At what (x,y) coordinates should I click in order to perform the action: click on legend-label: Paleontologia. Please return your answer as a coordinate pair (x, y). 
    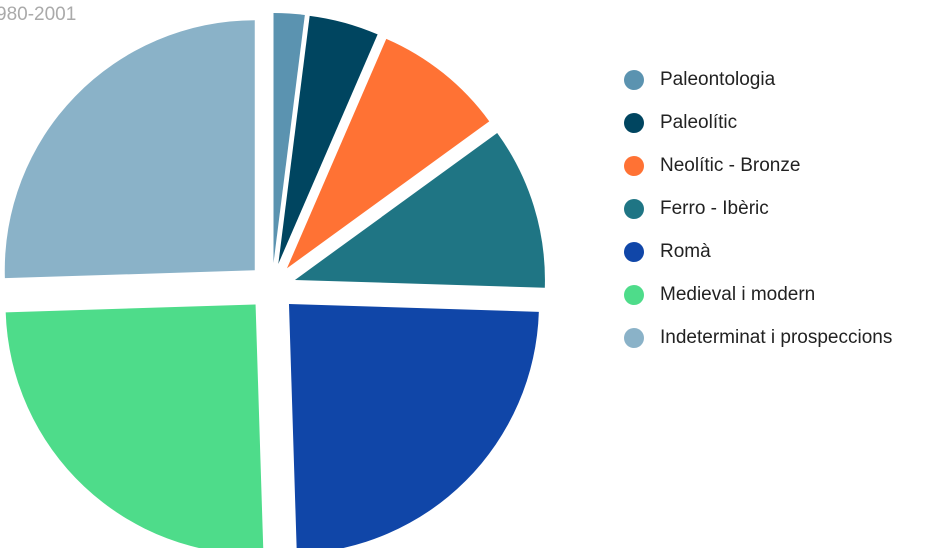
    Looking at the image, I should click on (718, 79).